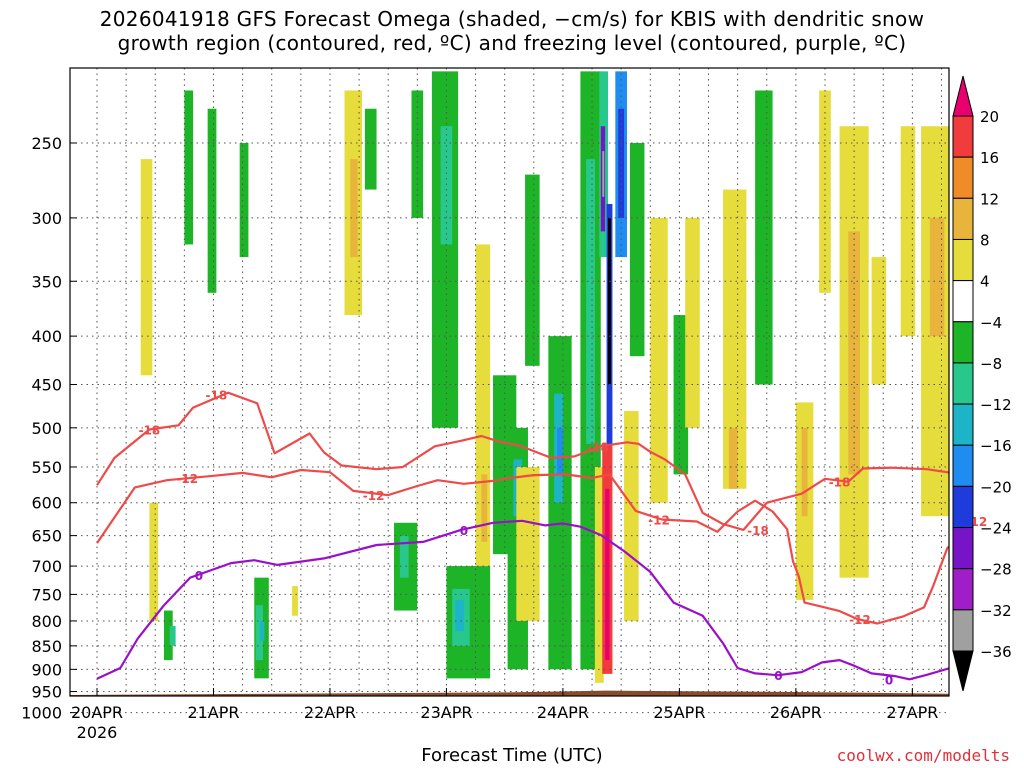 This screenshot has width=1024, height=768. Describe the element at coordinates (46, 467) in the screenshot. I see `y-tick-label: 550` at that location.